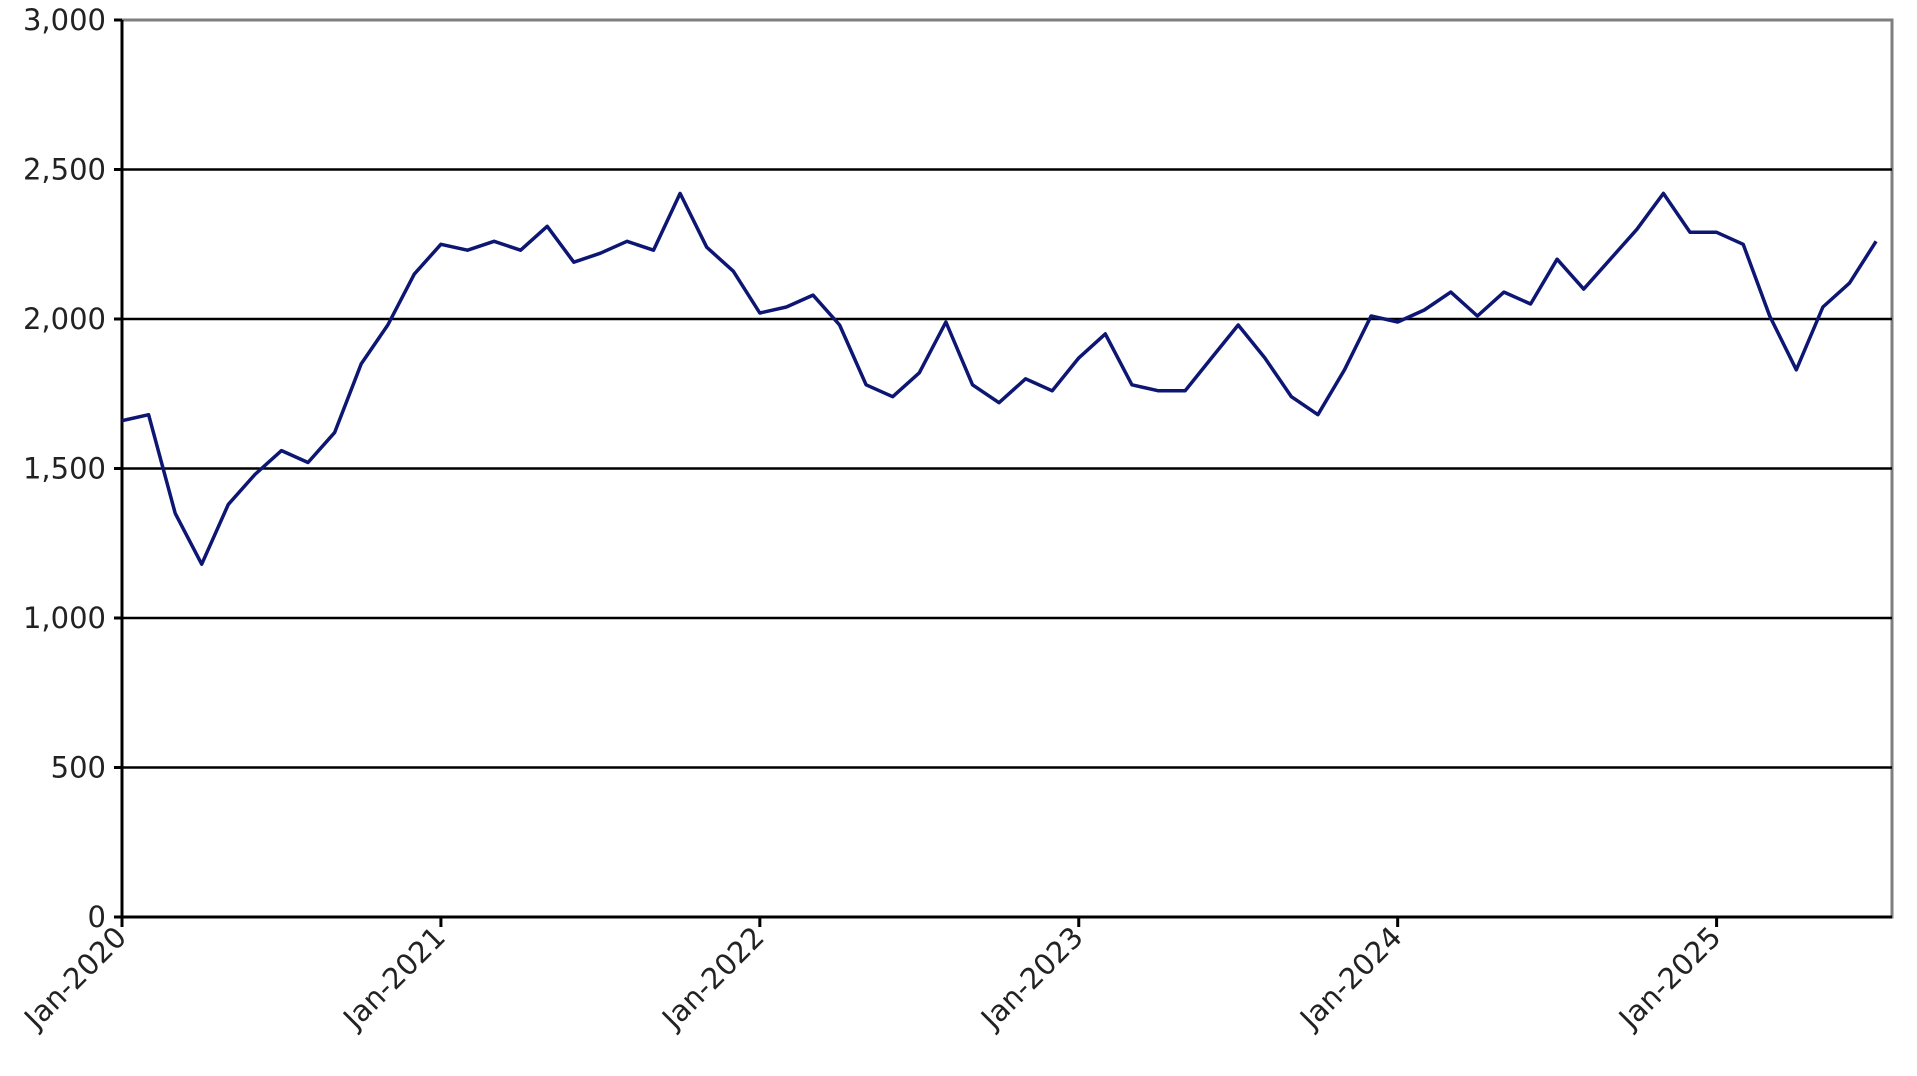 This screenshot has width=1917, height=1076. What do you see at coordinates (74, 978) in the screenshot?
I see `x-tick-label: Jan-2020` at bounding box center [74, 978].